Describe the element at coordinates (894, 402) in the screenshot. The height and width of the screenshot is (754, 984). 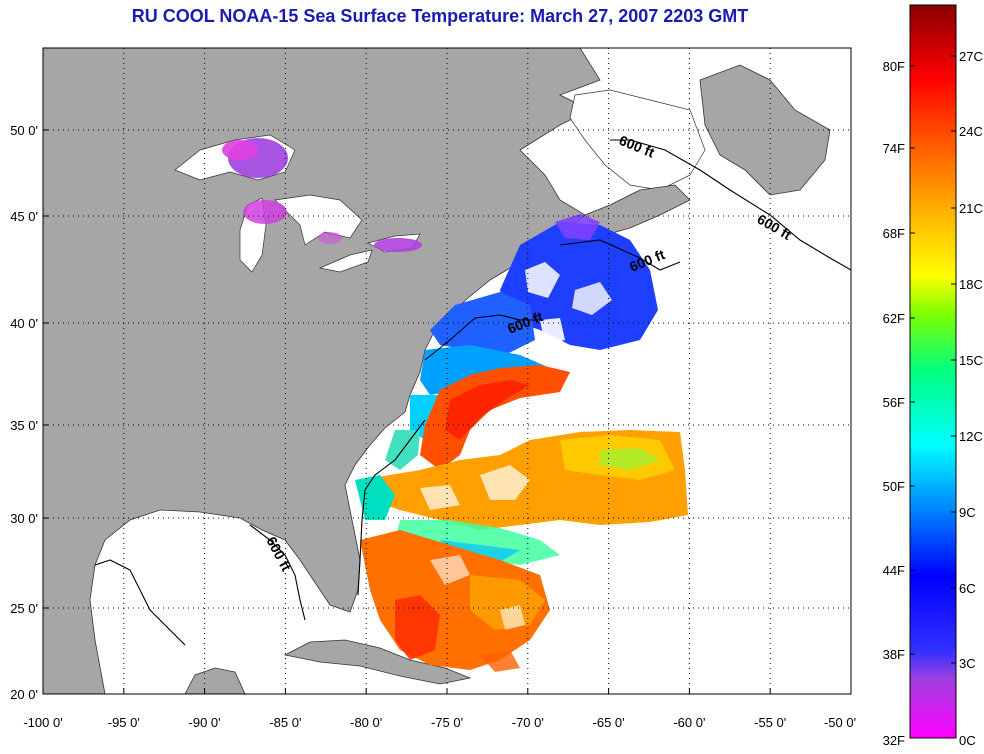
I see `fahrenheit-label: 56F` at that location.